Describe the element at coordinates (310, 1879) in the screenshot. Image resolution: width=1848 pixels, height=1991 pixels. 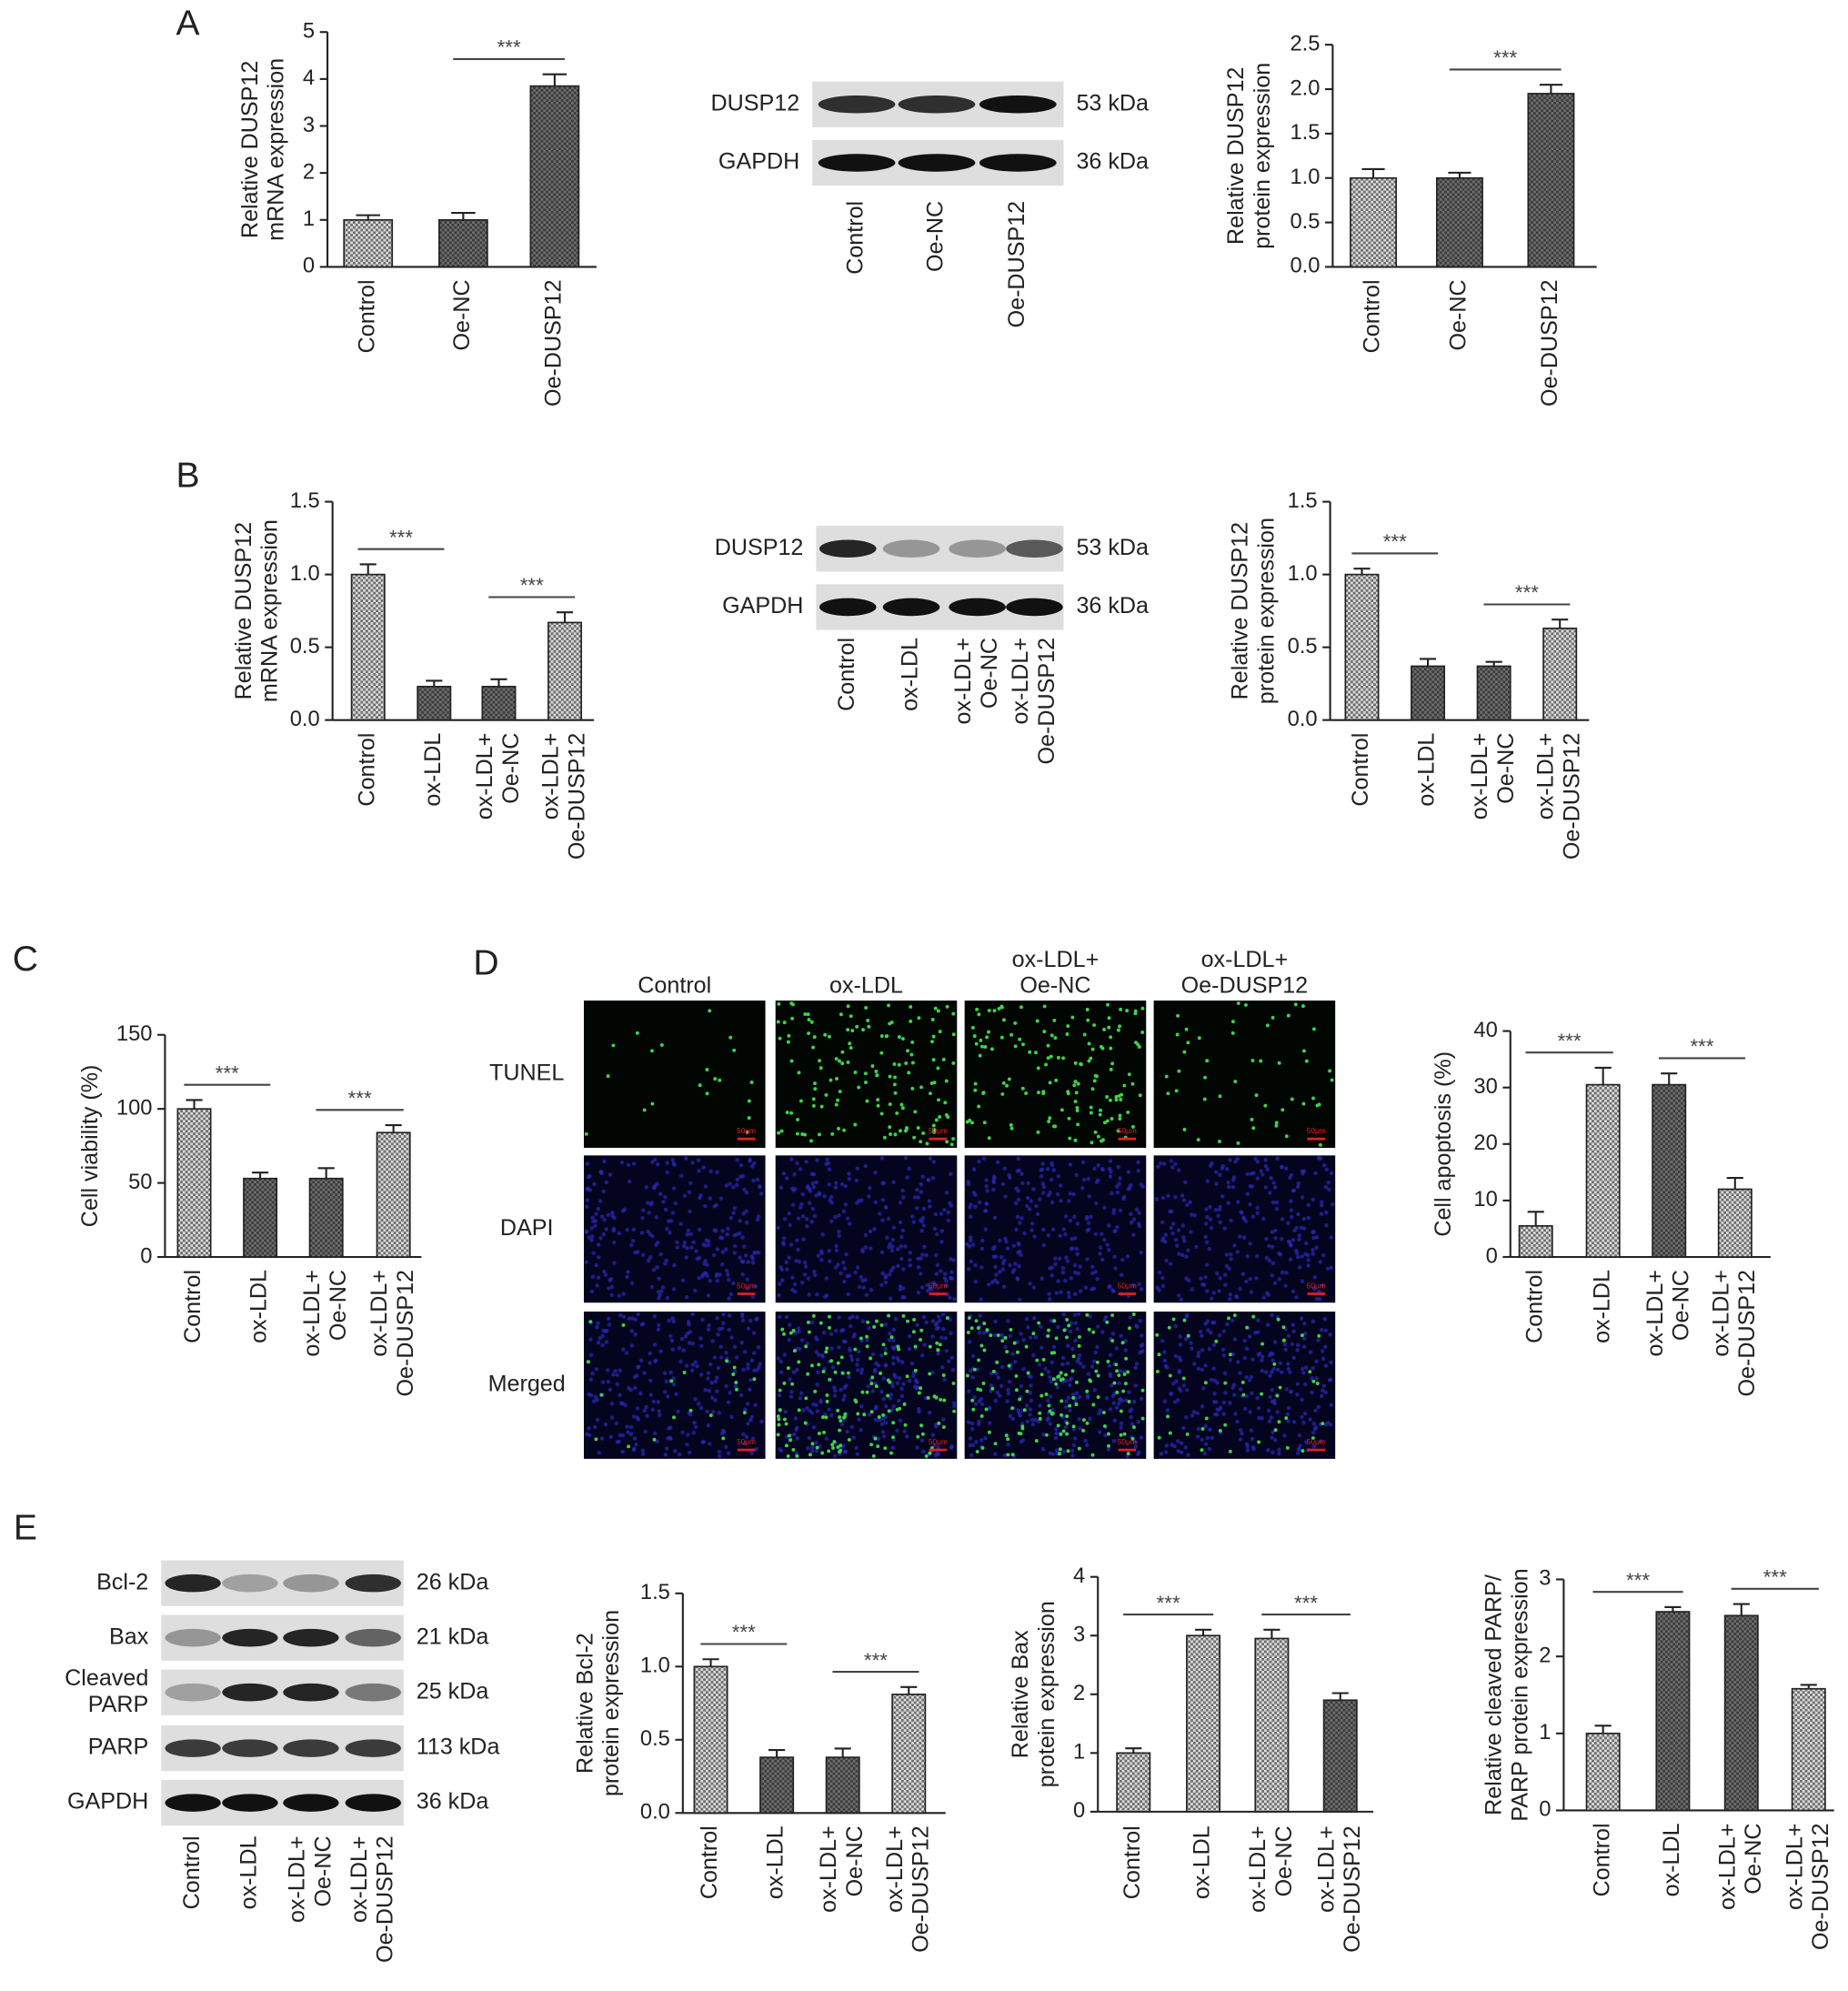
I see `blot-lane-label: ox-LDL+Oe-NC` at that location.